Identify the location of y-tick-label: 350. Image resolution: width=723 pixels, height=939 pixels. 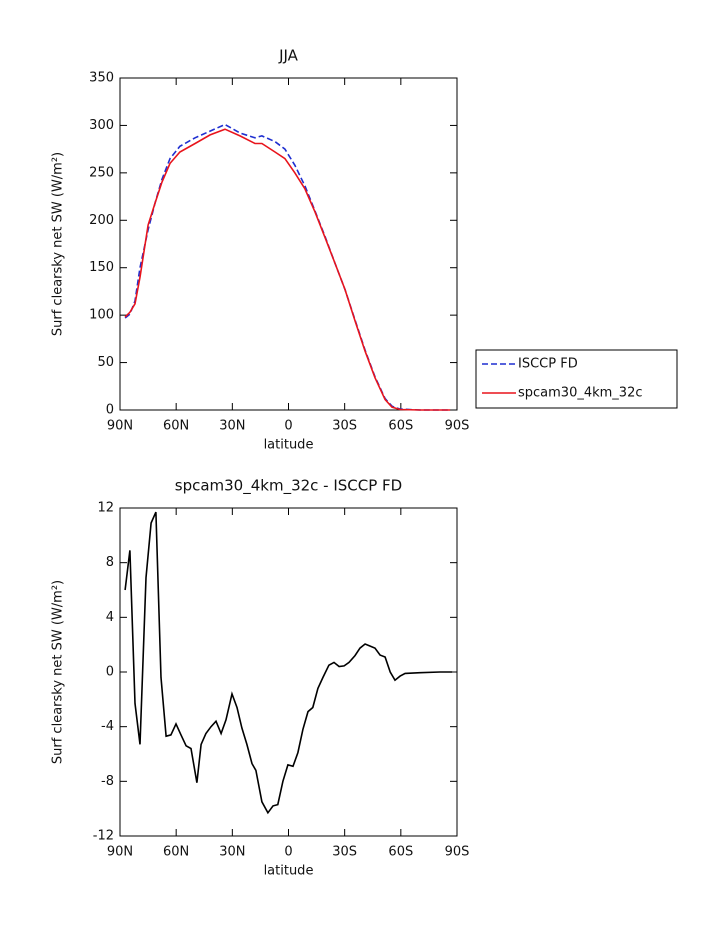
(101, 78).